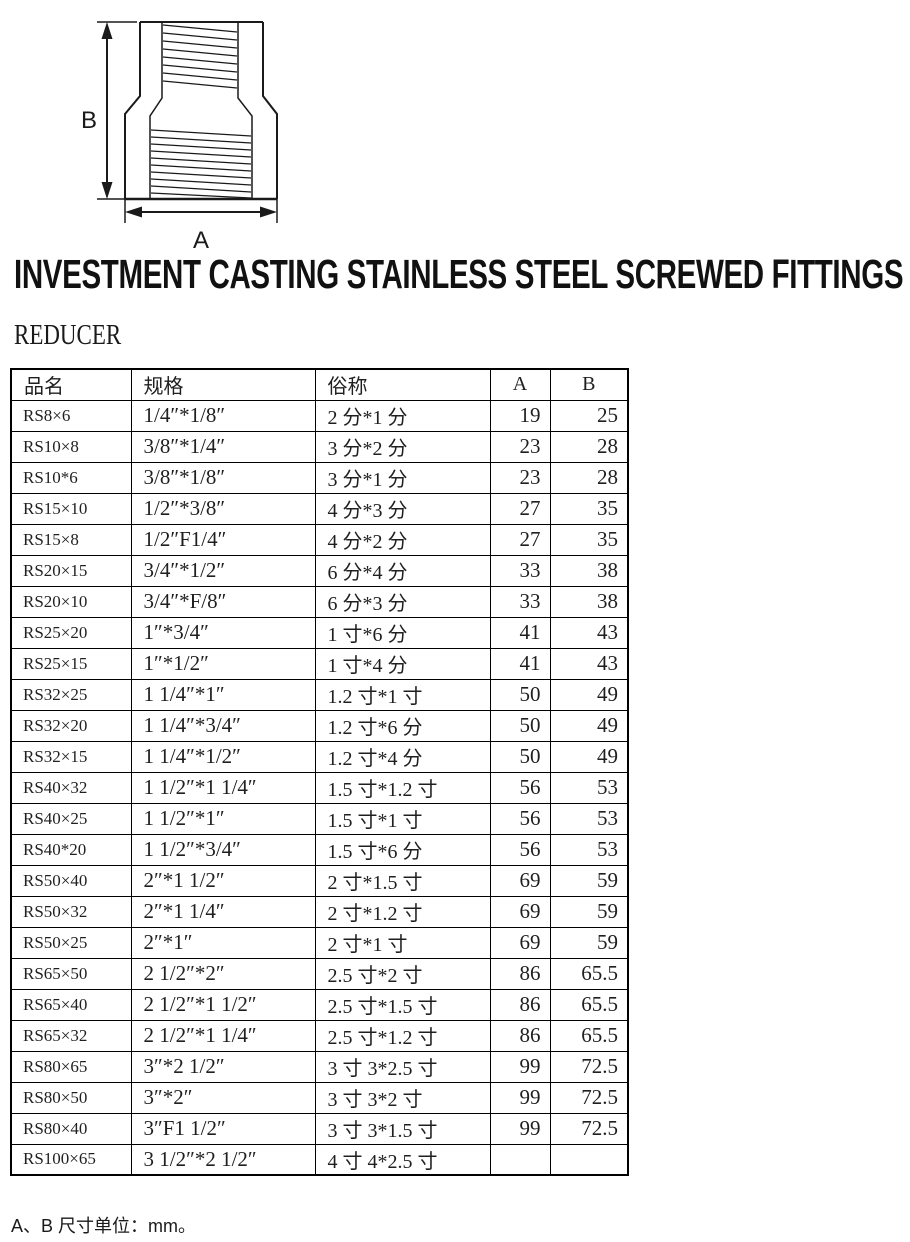 The height and width of the screenshot is (1242, 910). I want to click on common-name-cell: 3 寸 3*1.5 寸, so click(402, 1128).